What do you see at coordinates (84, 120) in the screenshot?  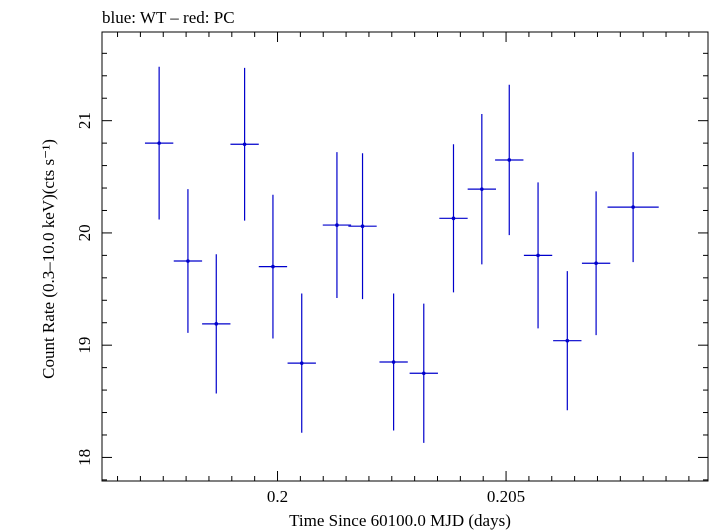 I see `y-tick-label: 21` at bounding box center [84, 120].